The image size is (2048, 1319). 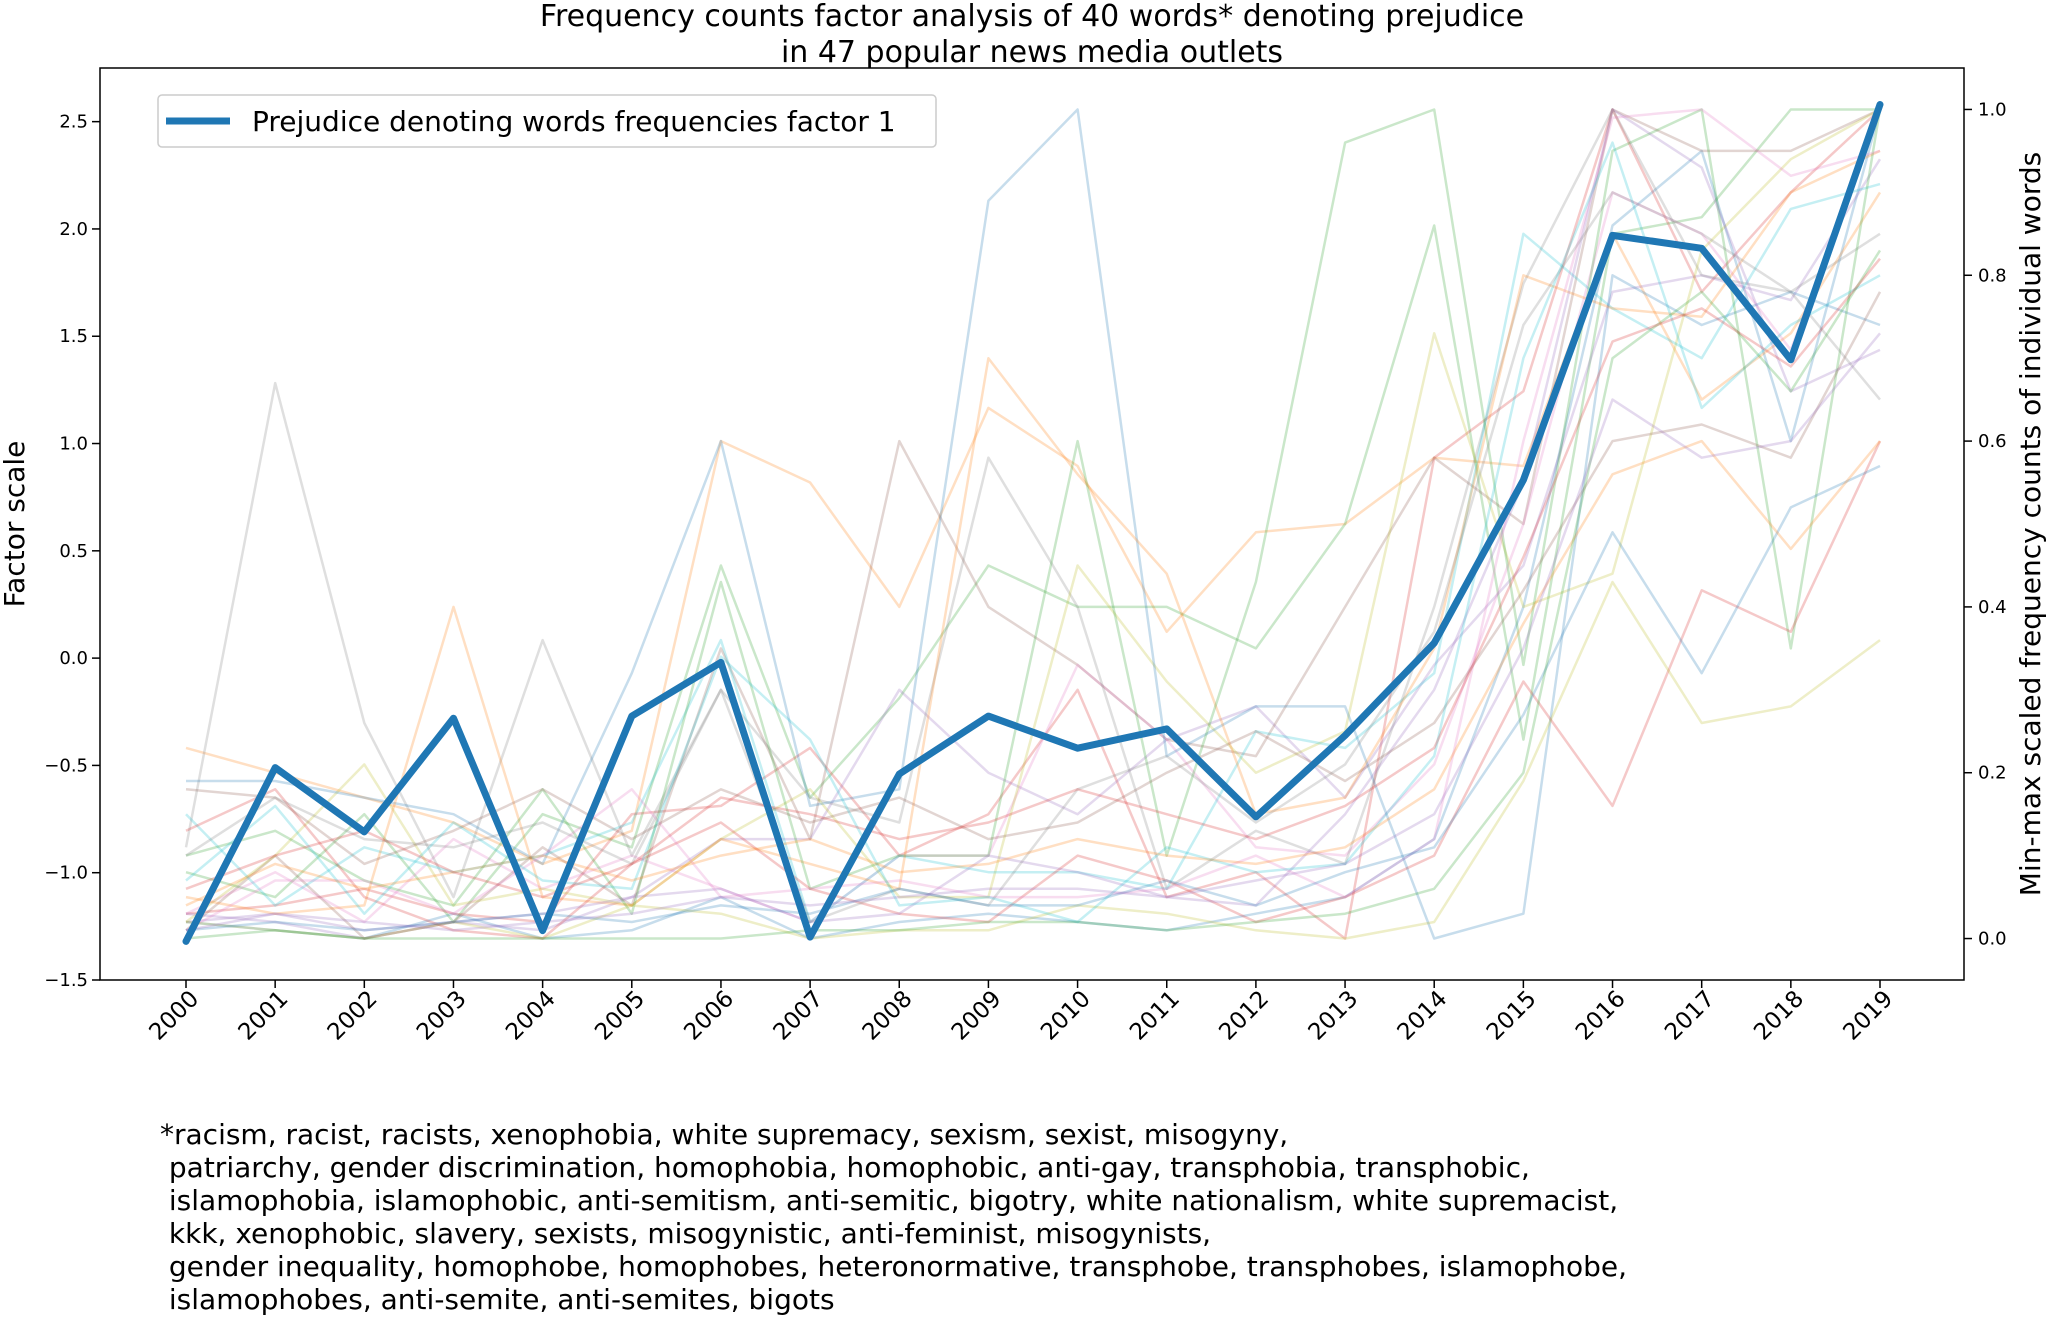 I want to click on x-tick-label: 2014, so click(x=1423, y=1016).